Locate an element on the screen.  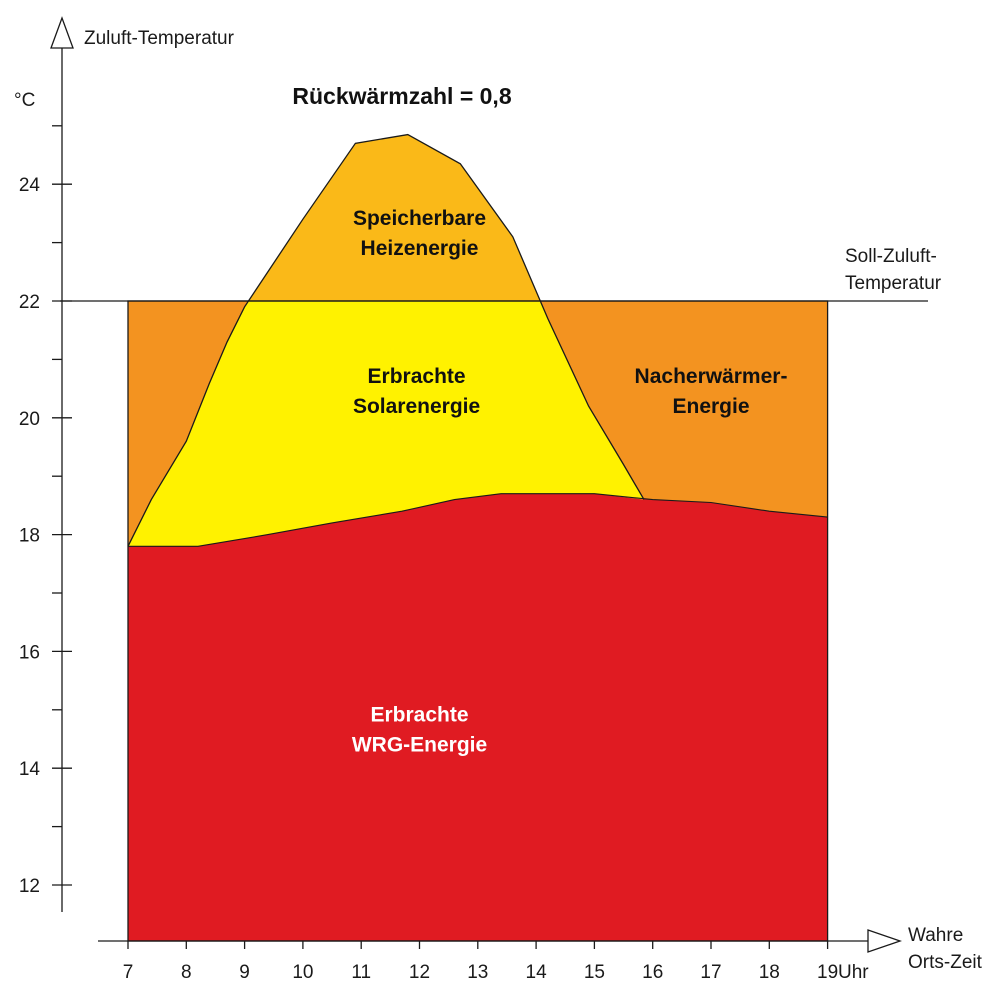
x-tick-label: 8 is located at coordinates (186, 972).